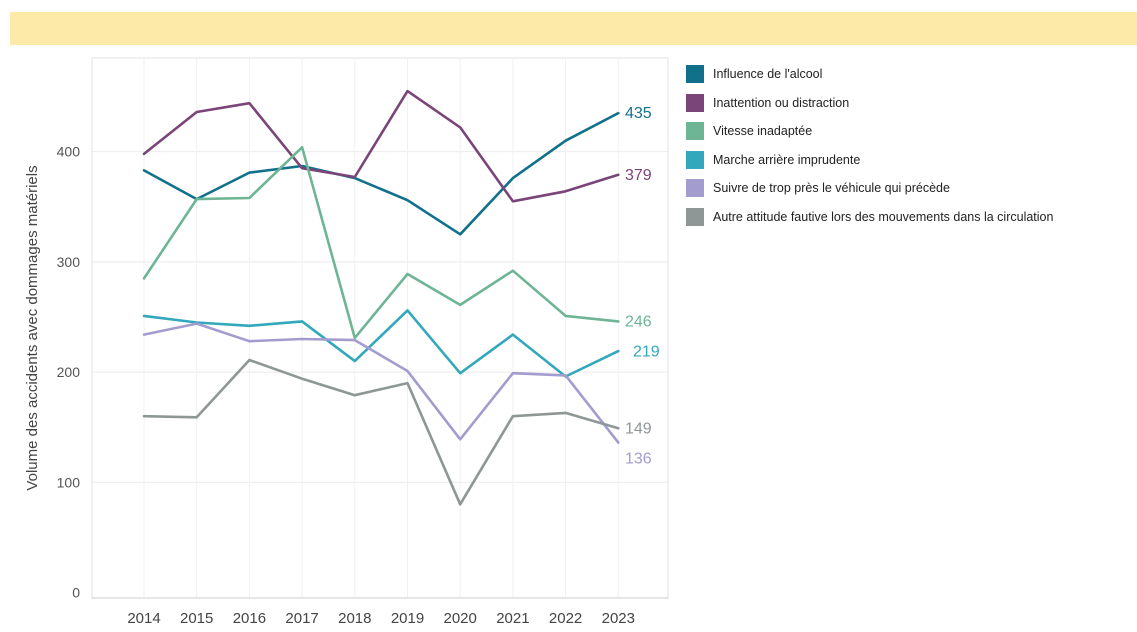 Image resolution: width=1137 pixels, height=632 pixels. I want to click on x-tick-label: 2018, so click(354, 618).